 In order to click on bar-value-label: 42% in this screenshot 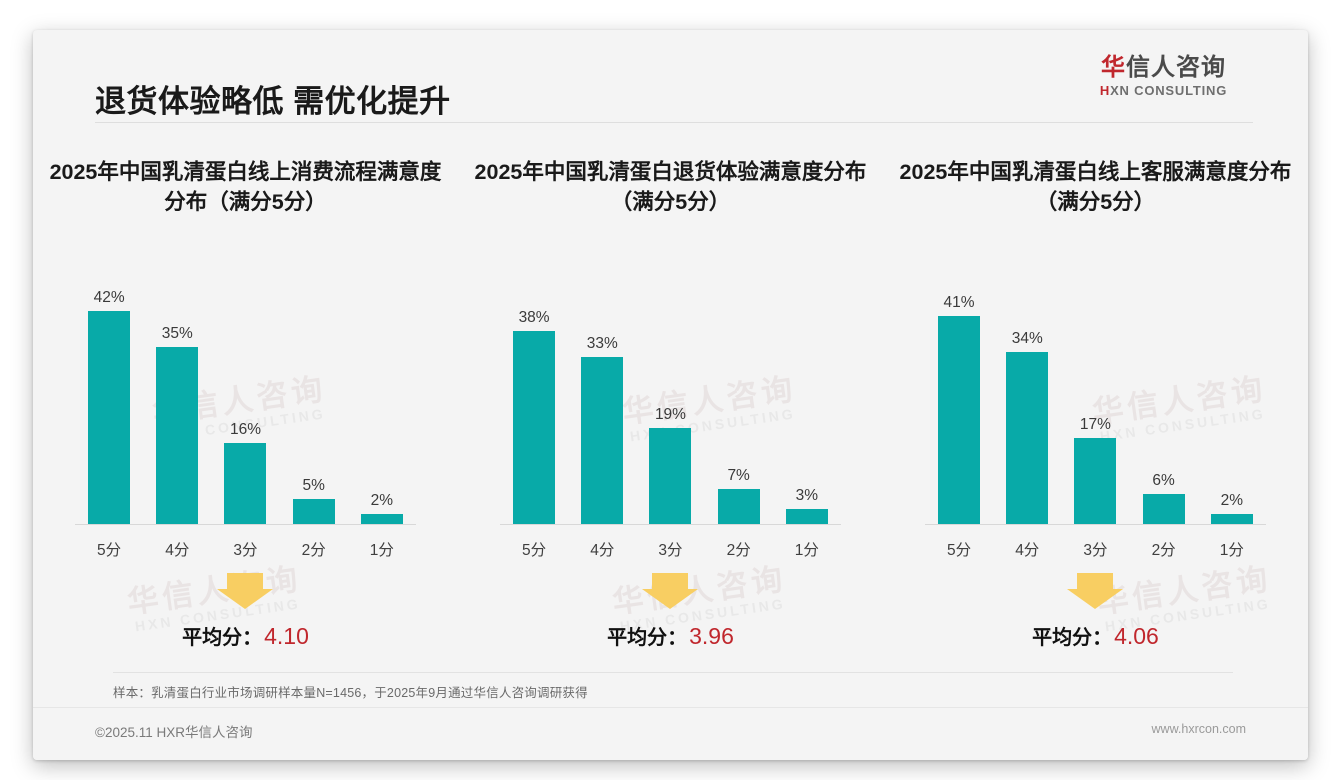, I will do `click(109, 297)`.